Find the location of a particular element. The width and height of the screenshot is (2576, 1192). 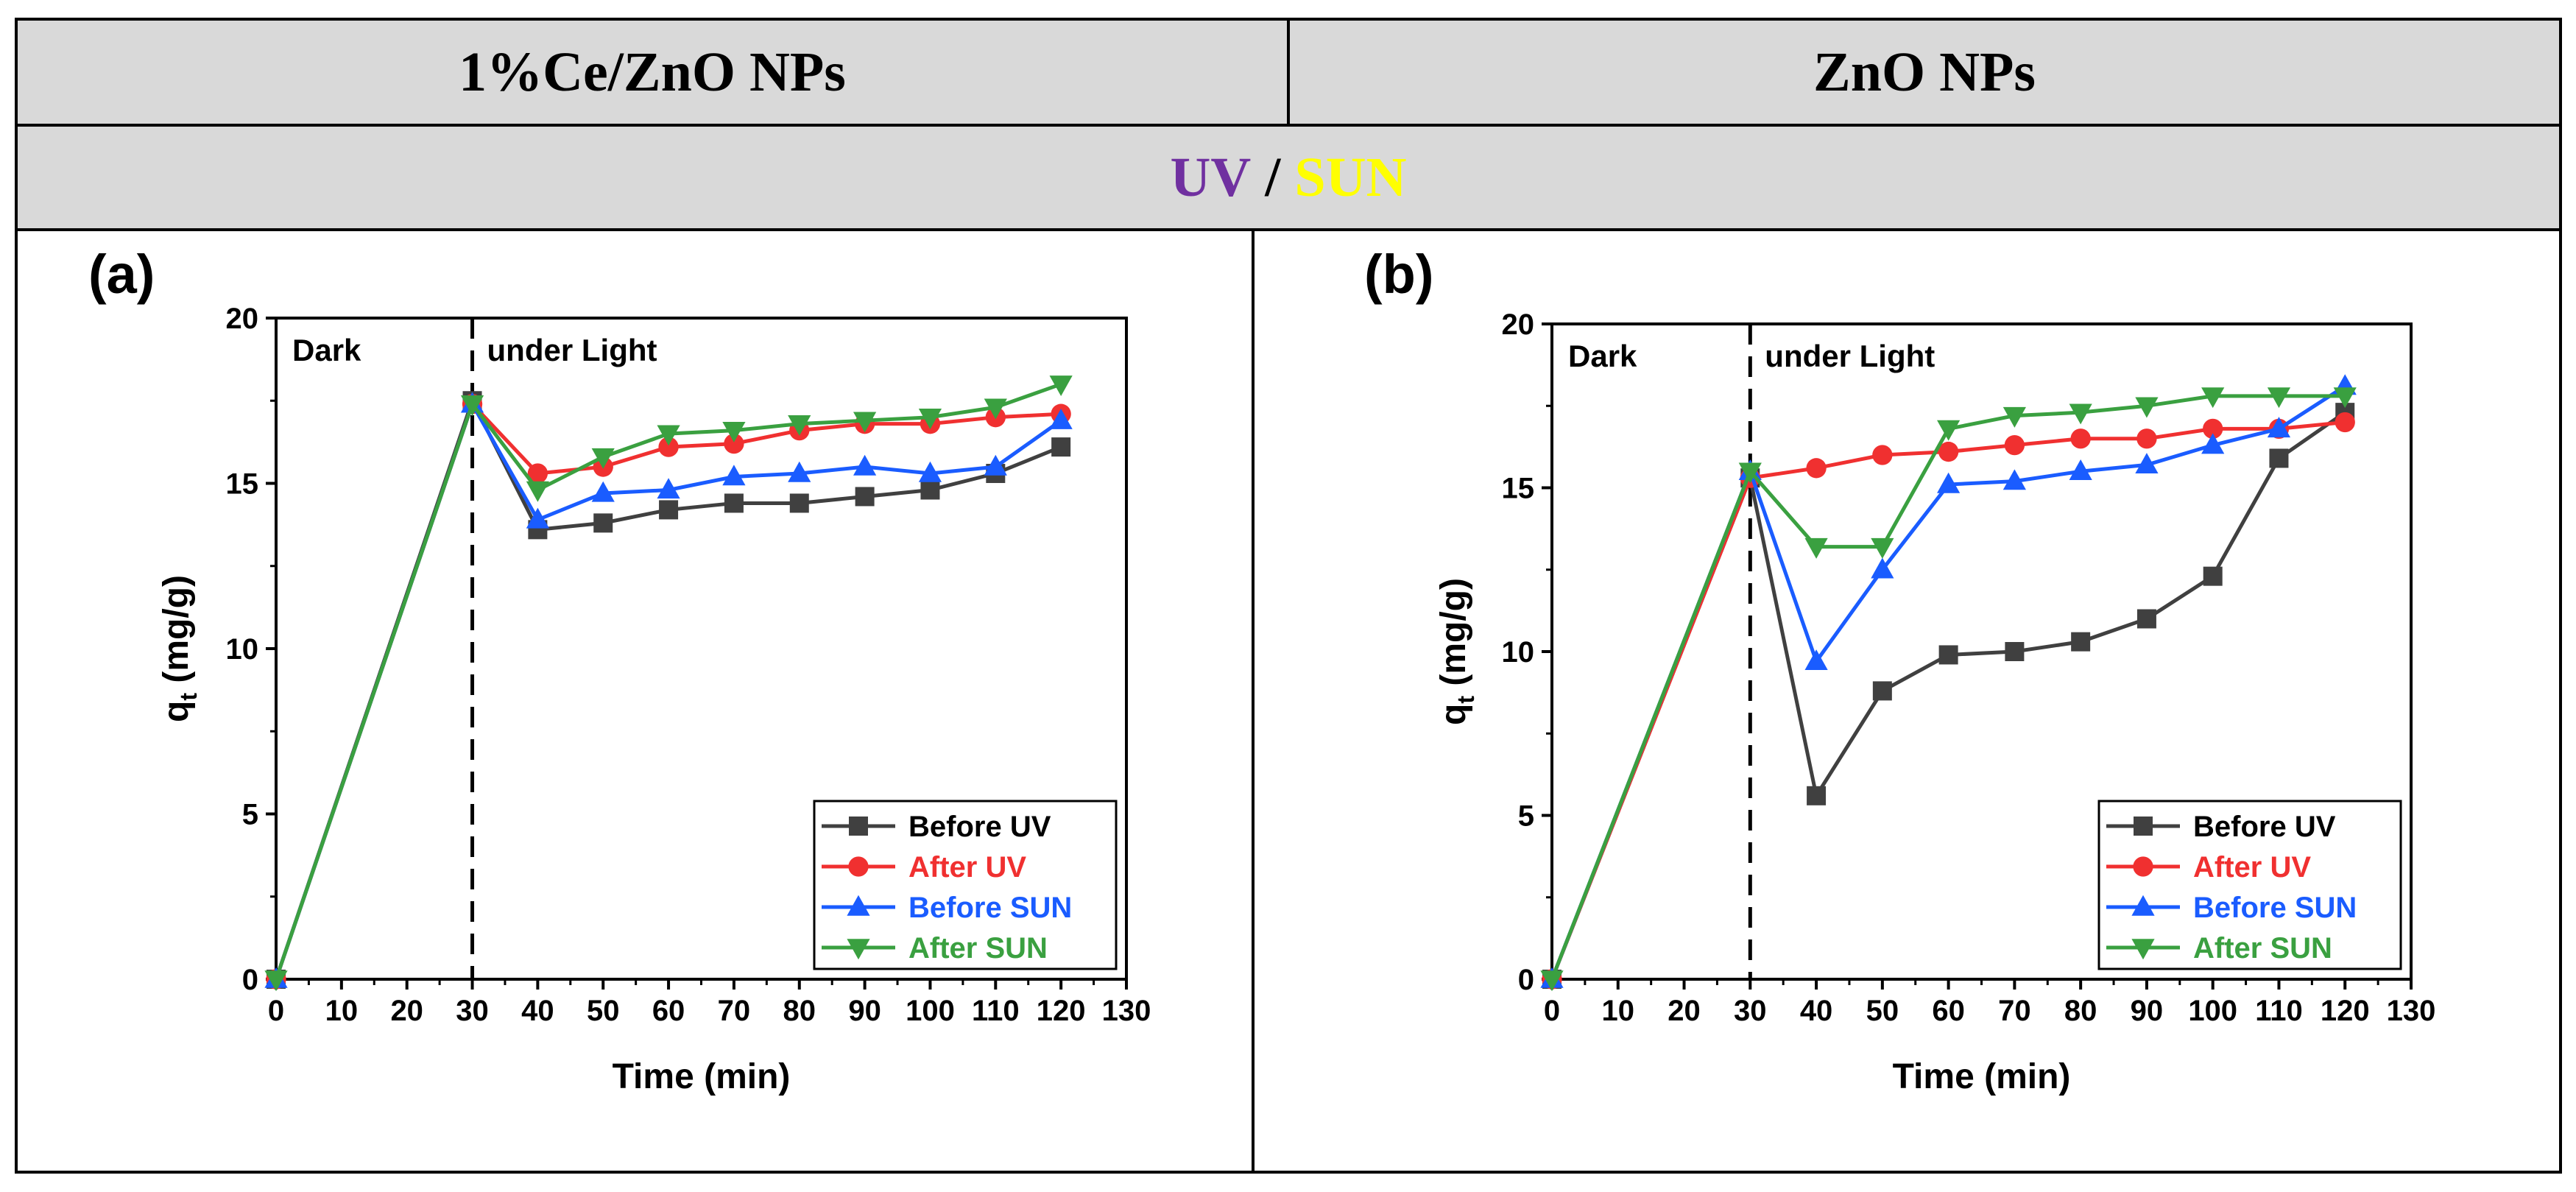

right-column-title: ZnO NPs is located at coordinates (1924, 71).